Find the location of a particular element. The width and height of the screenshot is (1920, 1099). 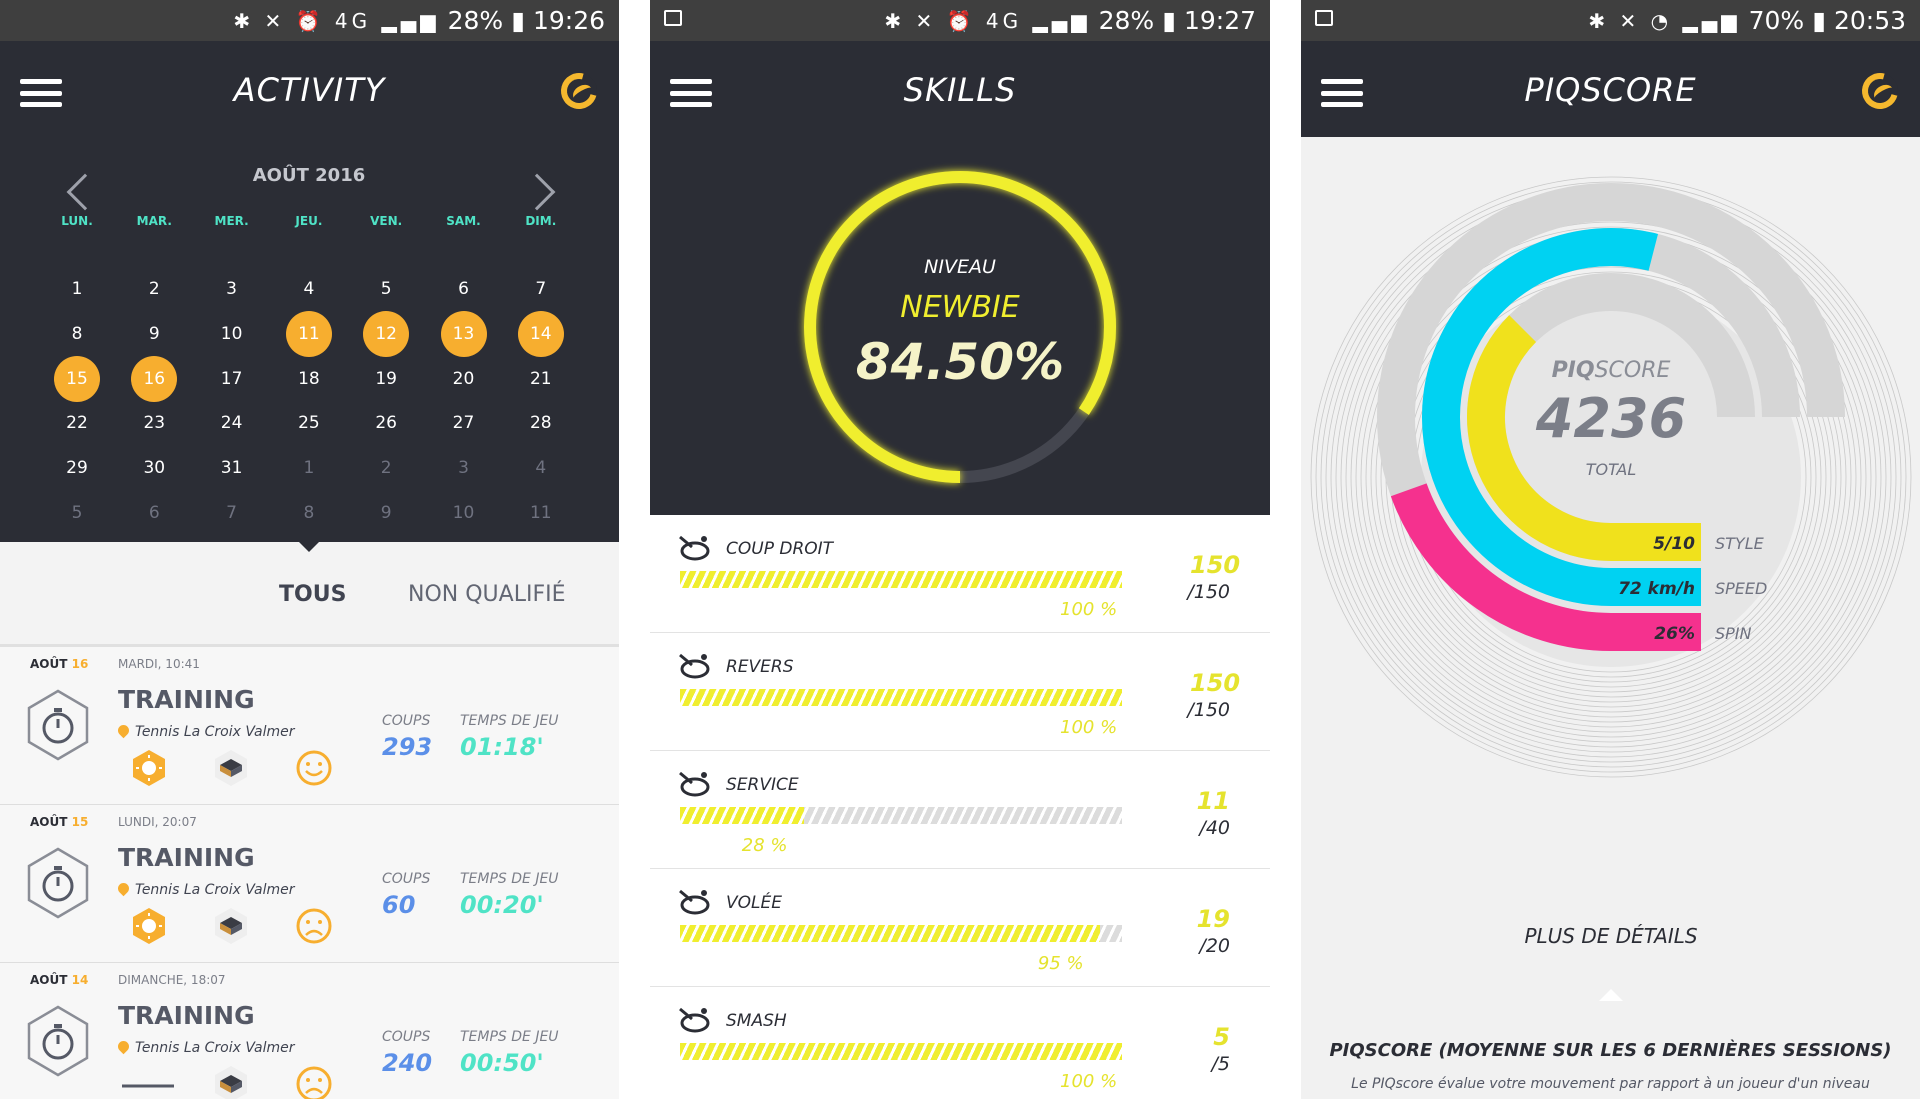

skill-score: 19 is located at coordinates (1213, 919).